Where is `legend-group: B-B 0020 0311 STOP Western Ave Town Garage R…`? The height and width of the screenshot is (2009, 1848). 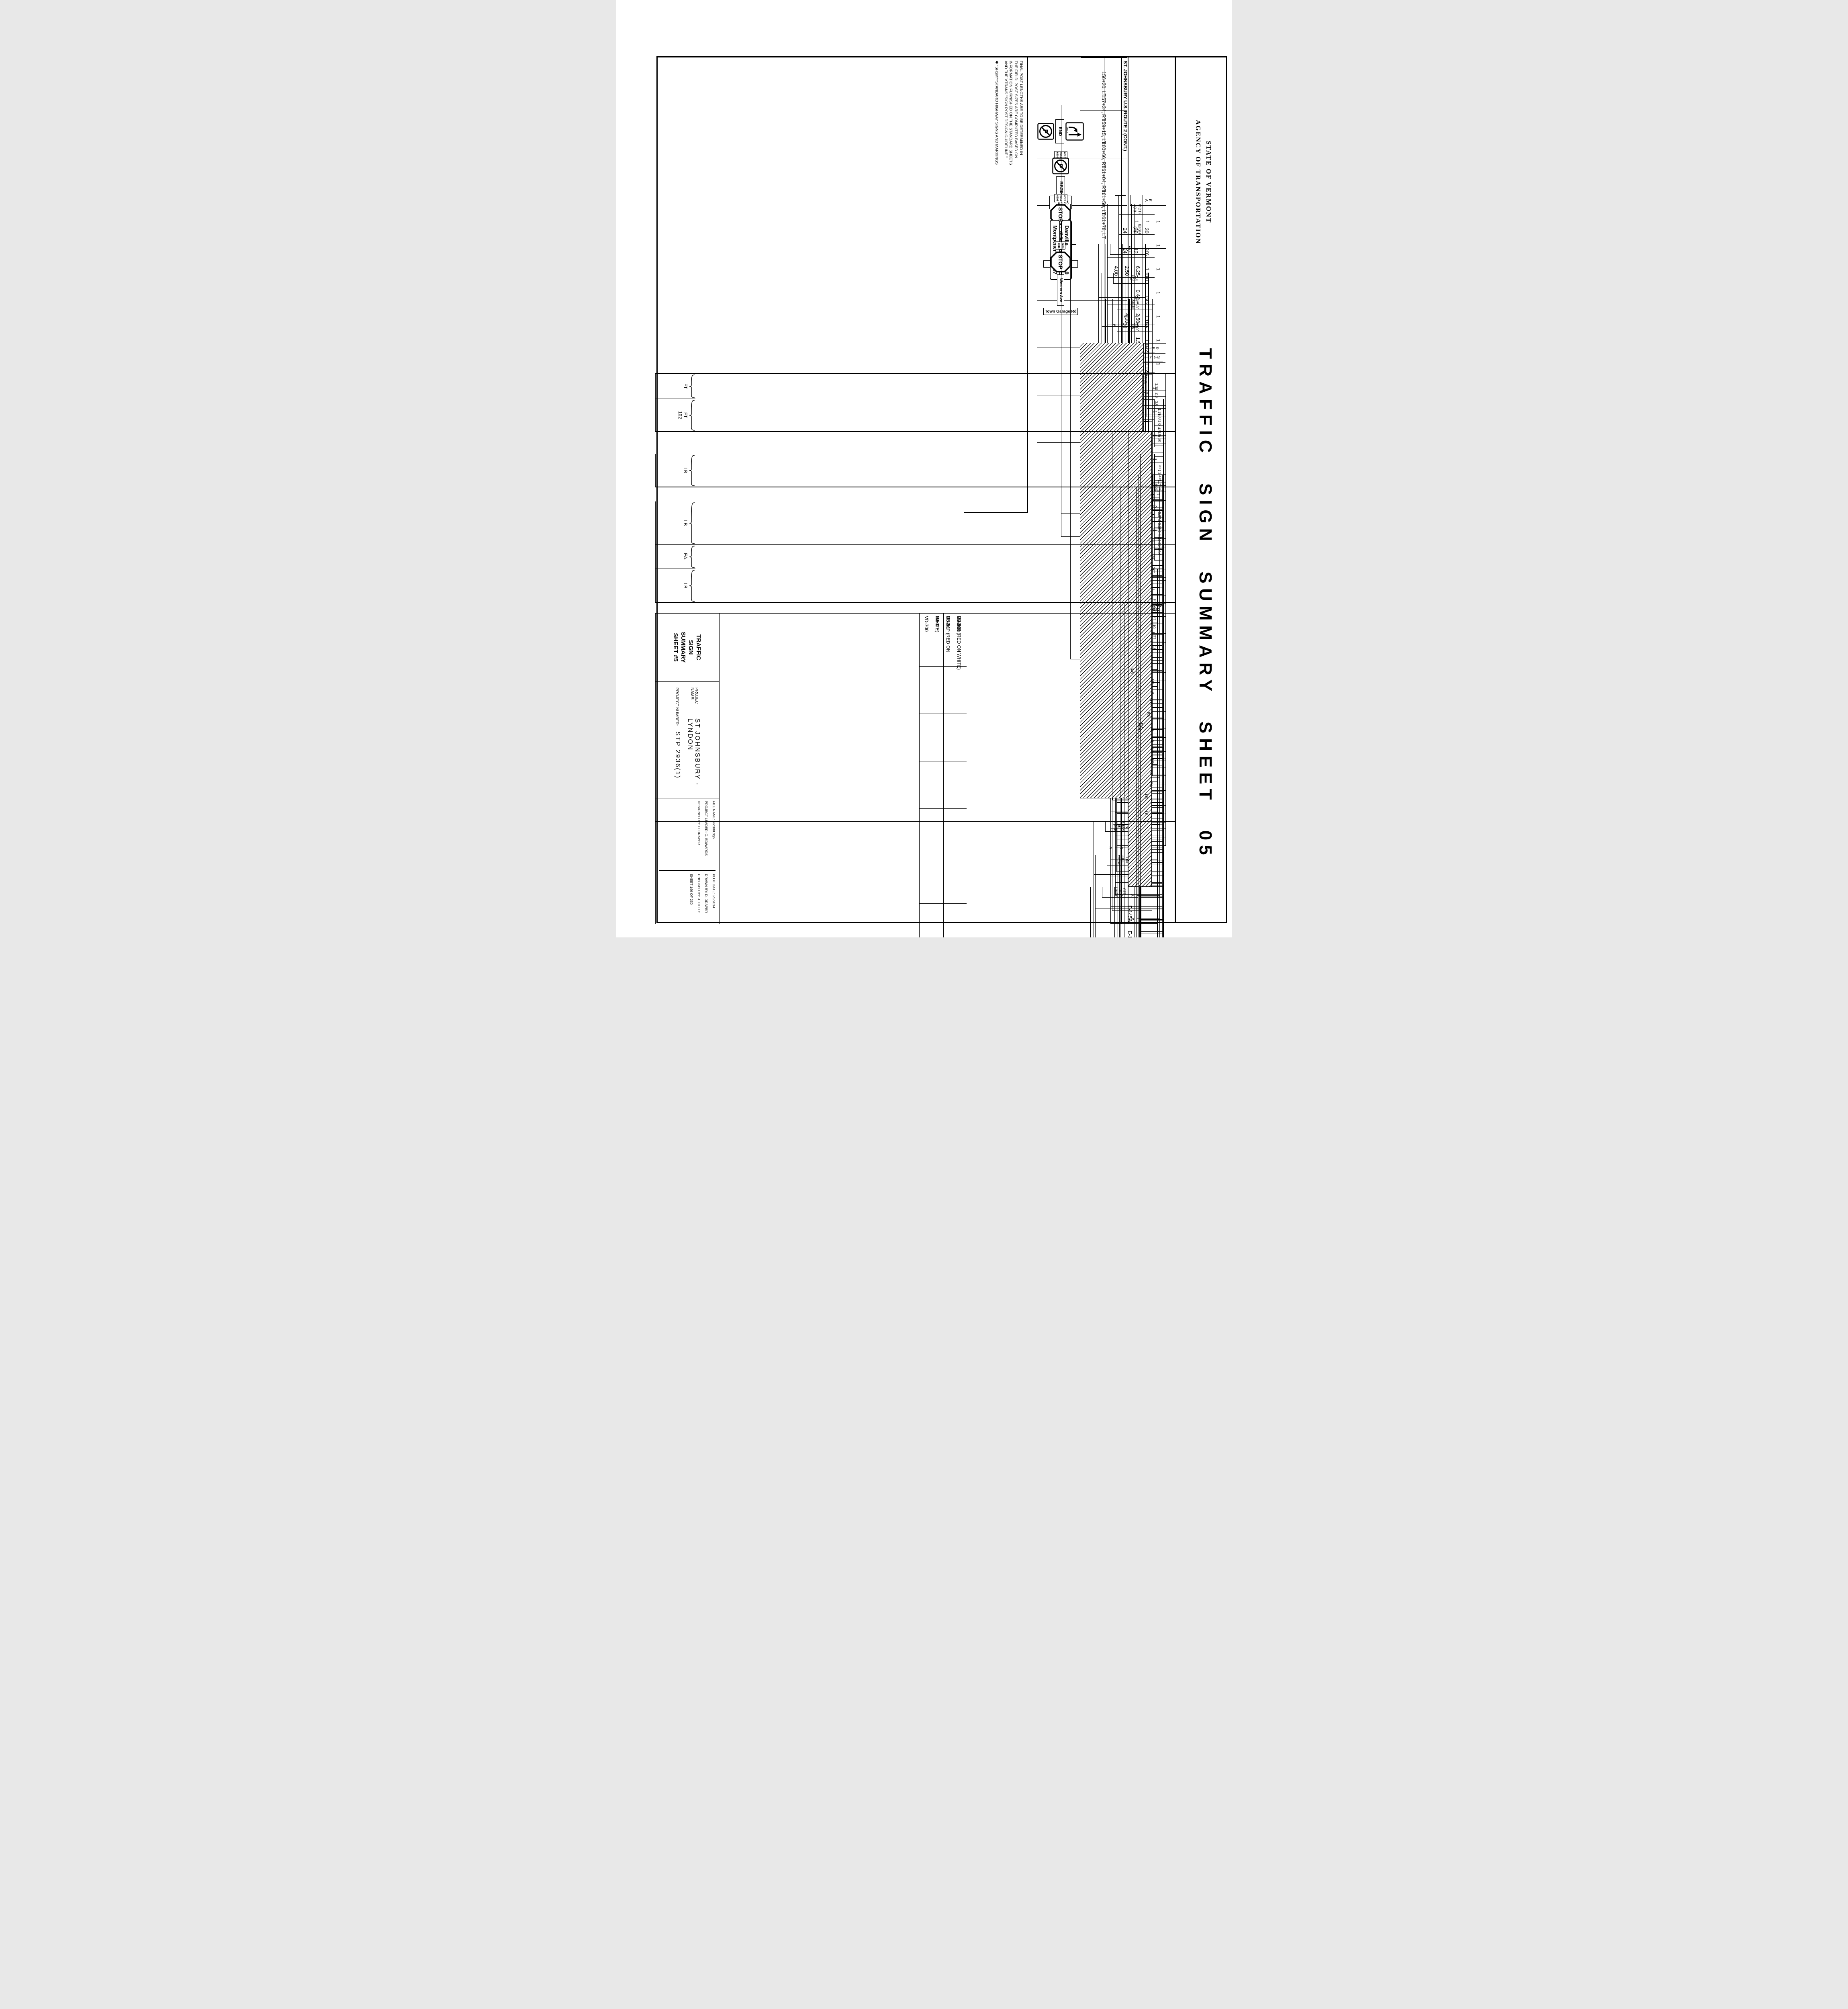 legend-group: B-B 0020 0311 STOP Western Ave Town Garage R… is located at coordinates (1060, 273).